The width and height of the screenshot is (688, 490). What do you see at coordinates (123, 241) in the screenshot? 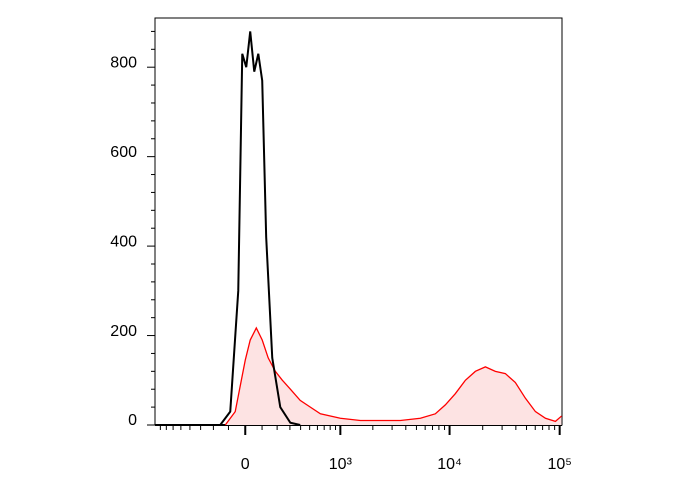
I see `y-tick-label: 400` at bounding box center [123, 241].